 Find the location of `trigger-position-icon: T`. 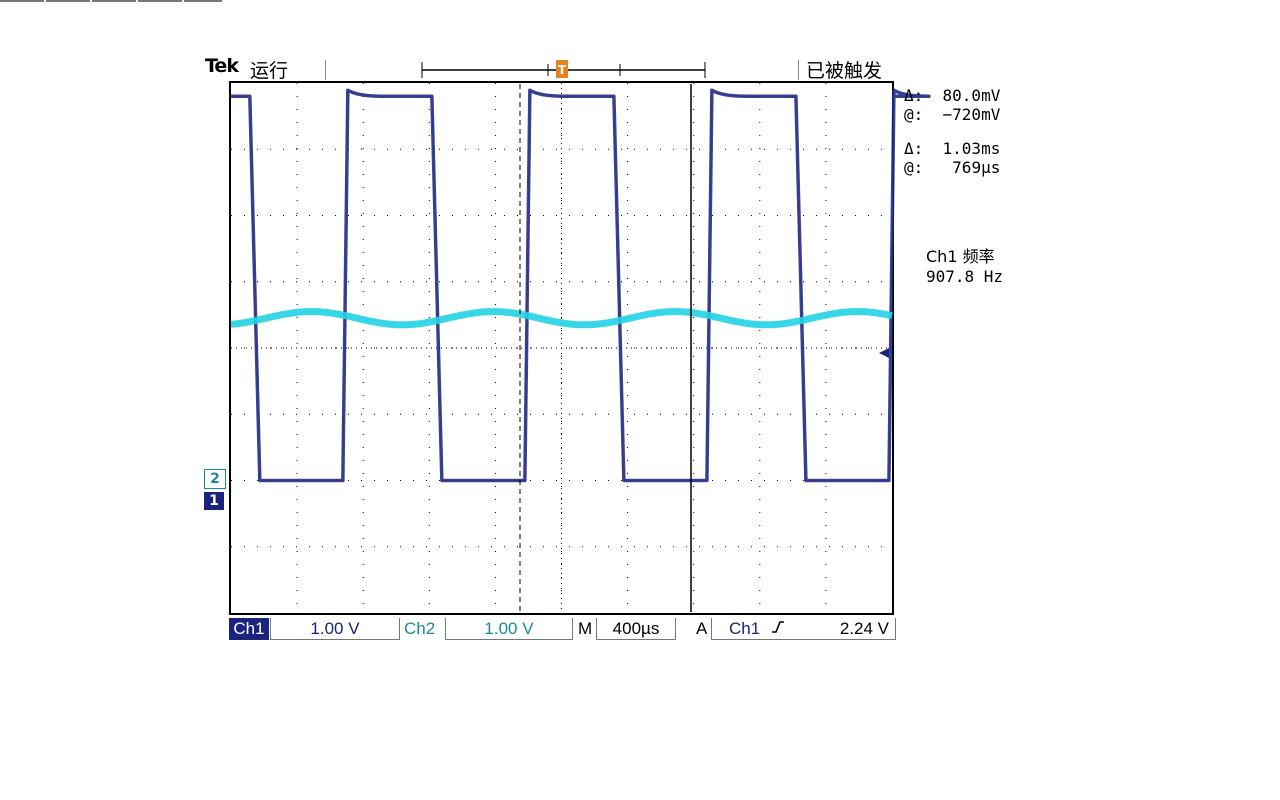

trigger-position-icon: T is located at coordinates (562, 69).